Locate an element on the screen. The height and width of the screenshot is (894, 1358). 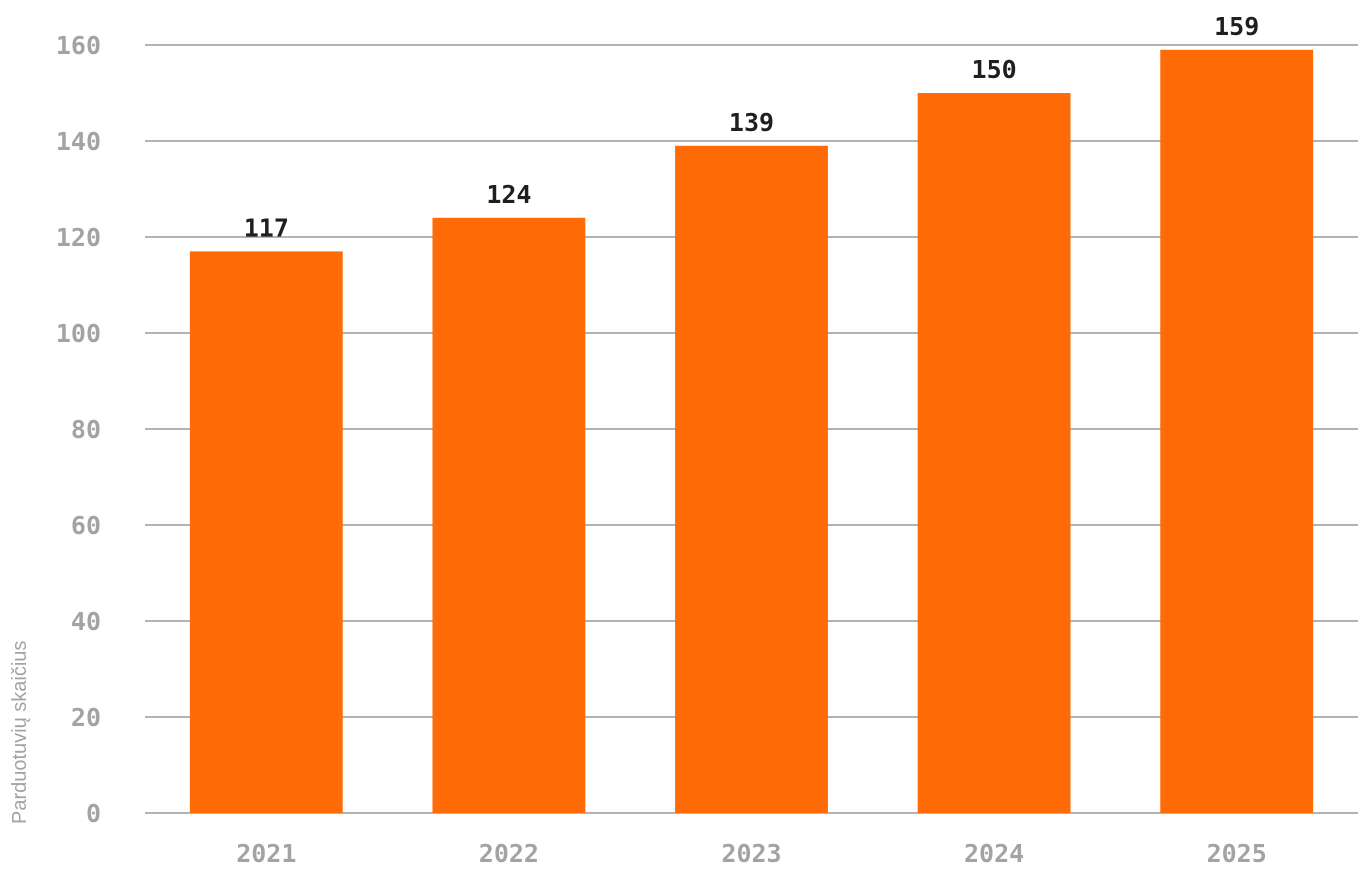
x-tick-label: 2023 is located at coordinates (751, 853).